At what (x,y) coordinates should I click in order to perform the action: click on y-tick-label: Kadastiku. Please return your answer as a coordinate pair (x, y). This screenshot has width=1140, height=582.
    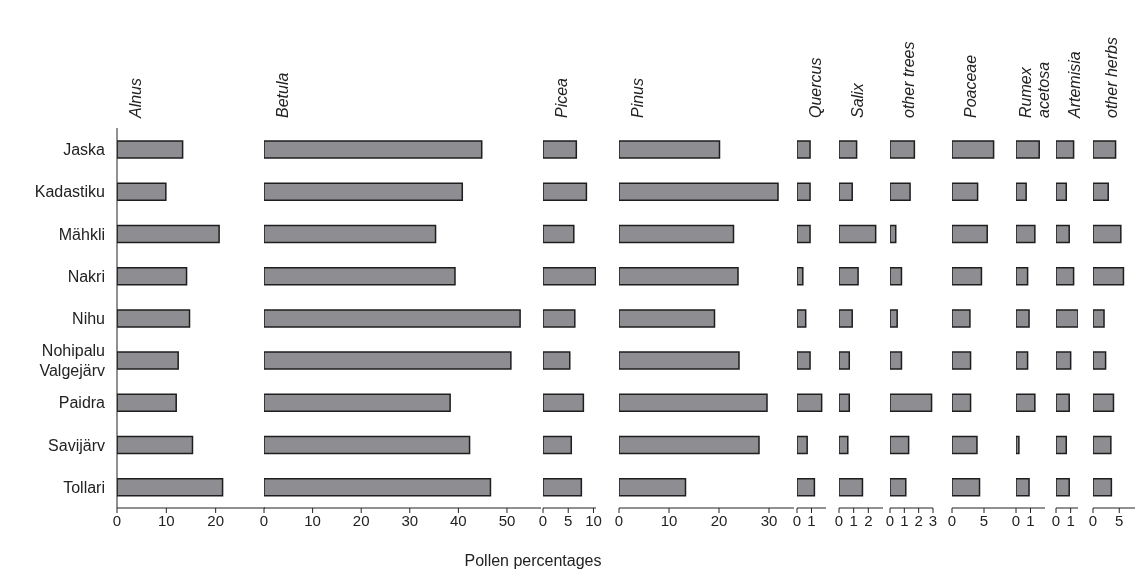
    Looking at the image, I should click on (69, 192).